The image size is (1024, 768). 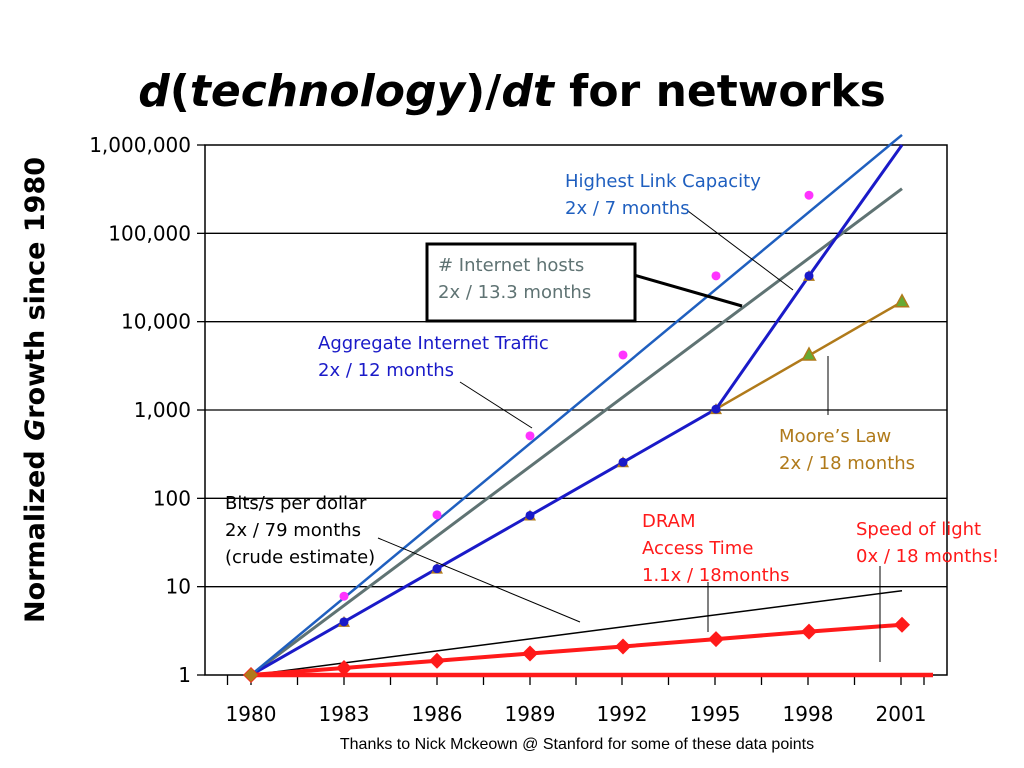 What do you see at coordinates (296, 503) in the screenshot?
I see `bits-per-dollar-line1: Bits/s per dollar` at bounding box center [296, 503].